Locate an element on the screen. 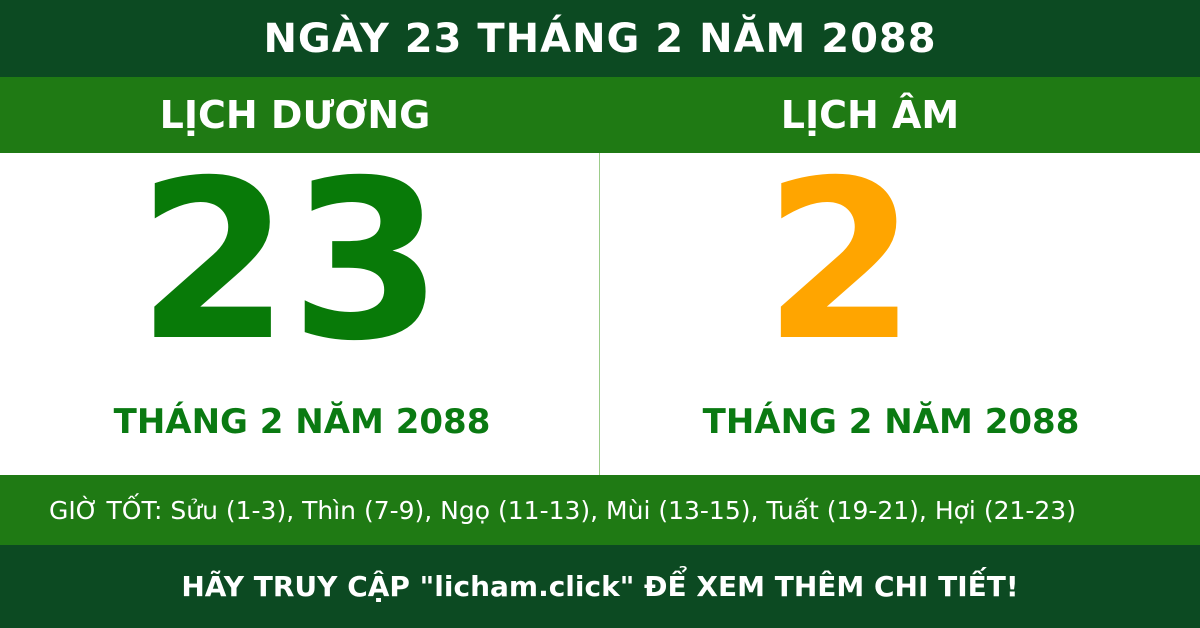 Image resolution: width=1200 pixels, height=628 pixels. calendar-header-row: LỊCH DƯƠNG LỊCH ÂM is located at coordinates (600, 115).